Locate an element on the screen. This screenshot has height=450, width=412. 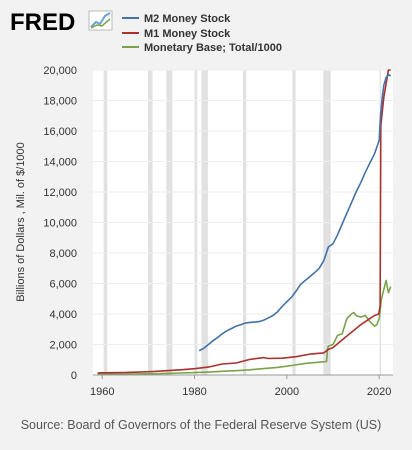
legend-item-m1: M1 Money Stock is located at coordinates (176, 34).